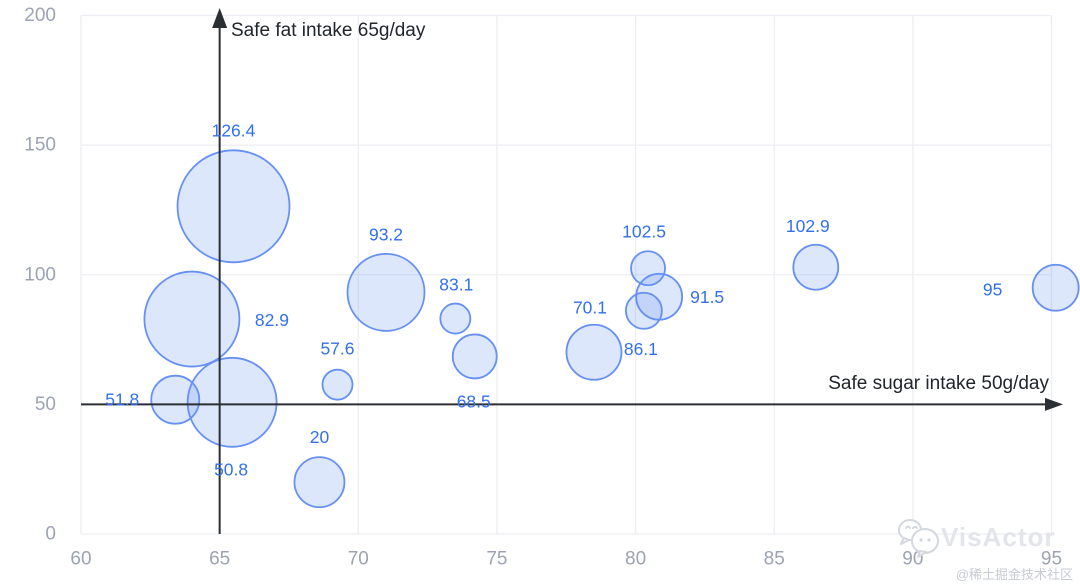  Describe the element at coordinates (496, 559) in the screenshot. I see `x-tick-label: 75` at that location.